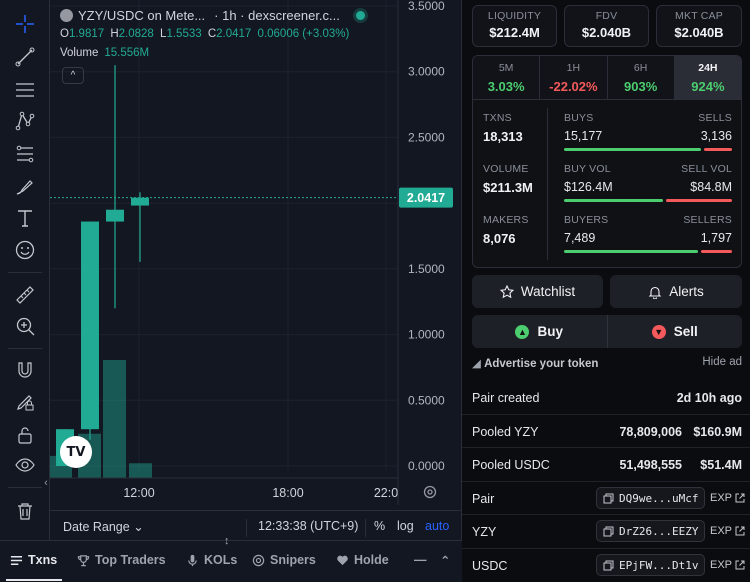 This screenshot has height=582, width=750. What do you see at coordinates (138, 493) in the screenshot?
I see `time-axis-label: 12:00` at bounding box center [138, 493].